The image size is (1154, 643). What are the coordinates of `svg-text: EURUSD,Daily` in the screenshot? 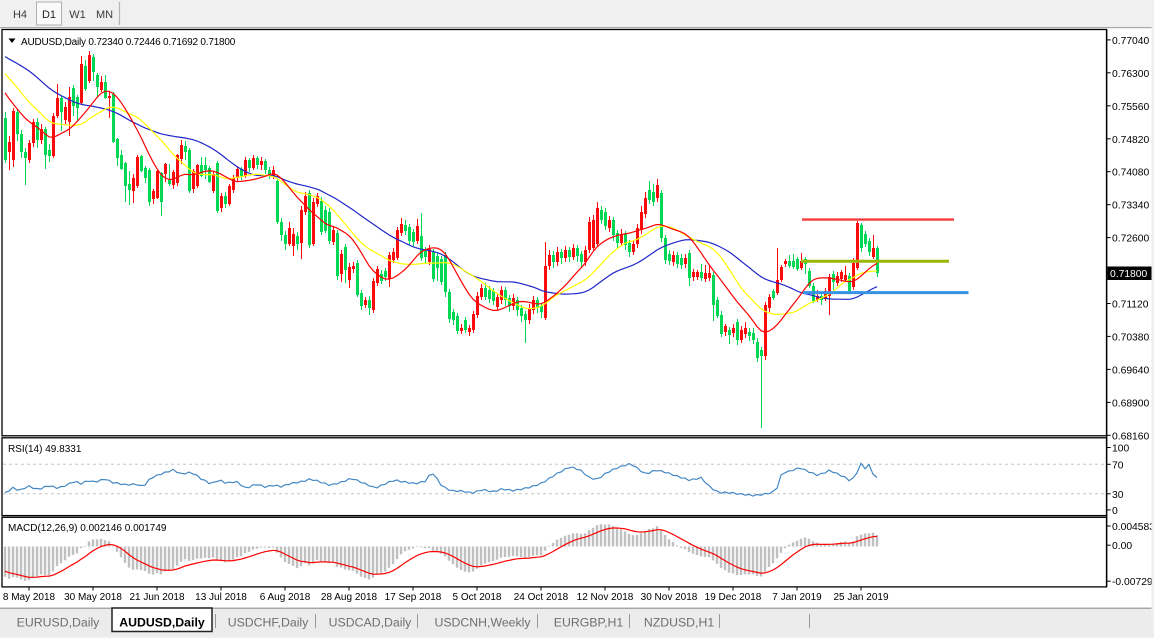 It's located at (59, 623).